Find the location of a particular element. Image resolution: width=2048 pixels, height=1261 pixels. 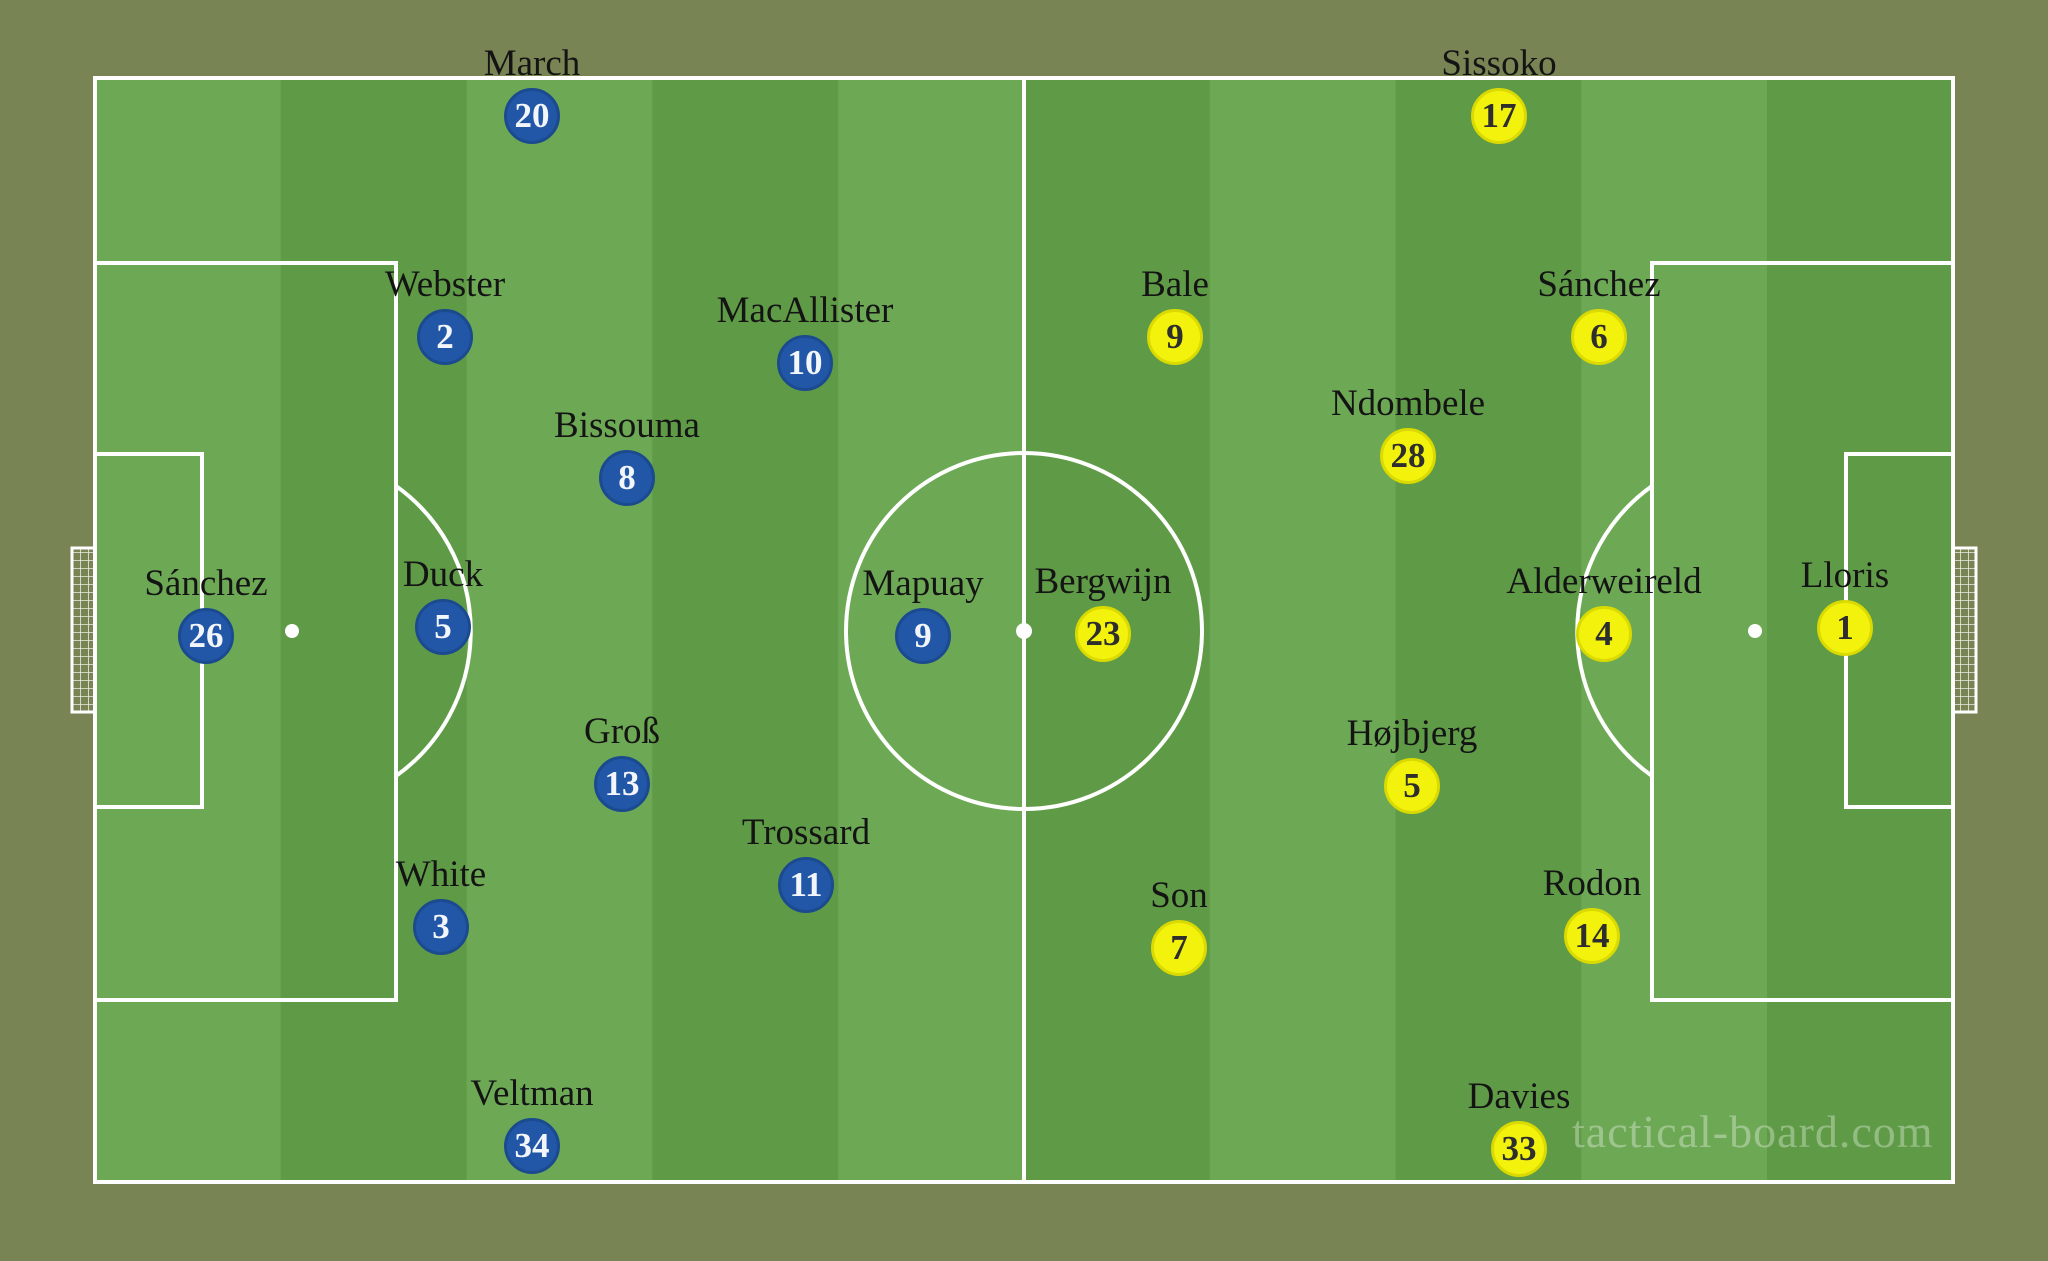

player-name-label: Højbjerg is located at coordinates (1412, 733).